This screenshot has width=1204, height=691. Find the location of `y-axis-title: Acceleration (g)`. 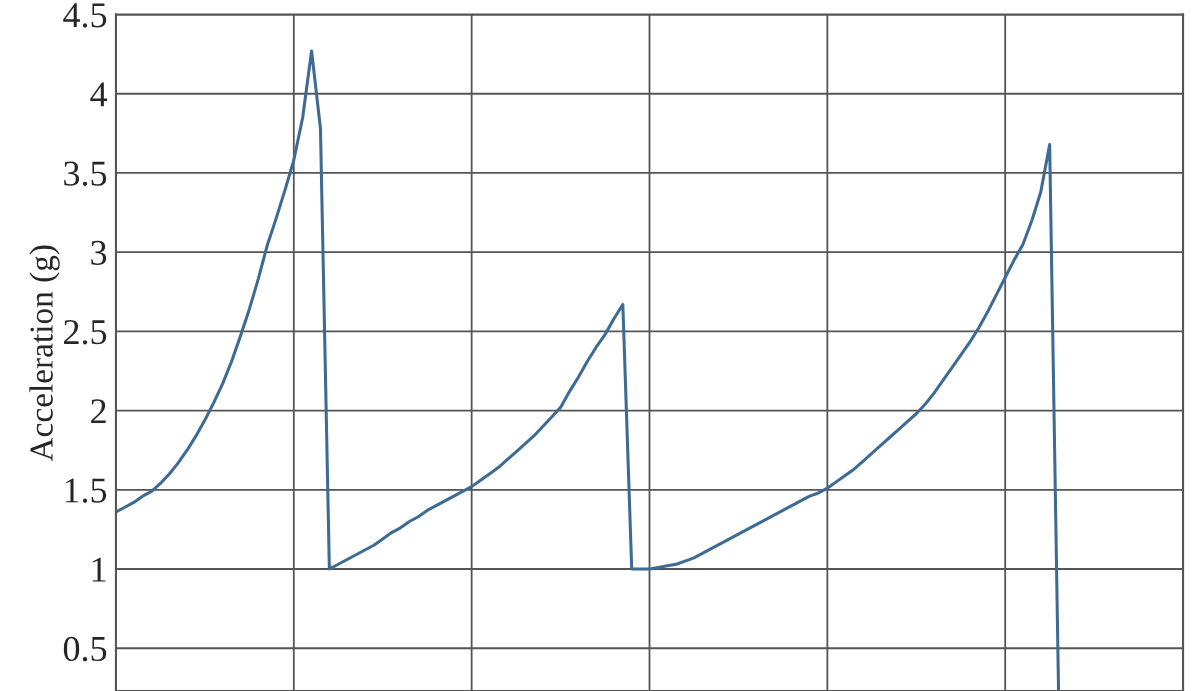

y-axis-title: Acceleration (g) is located at coordinates (44, 353).